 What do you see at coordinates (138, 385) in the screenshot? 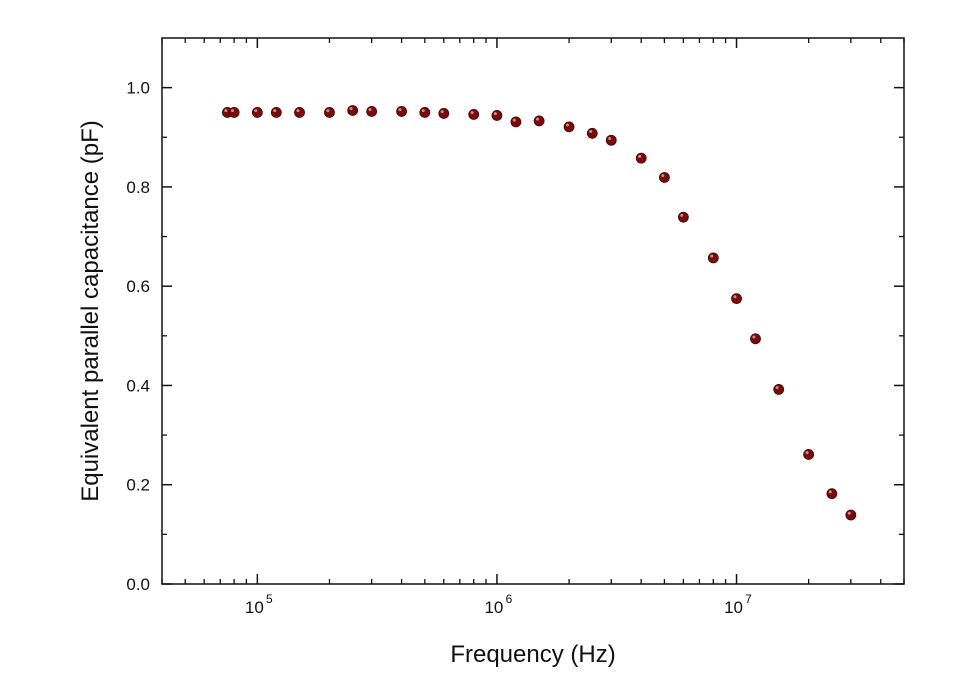
I see `y-tick-label: 0.4` at bounding box center [138, 385].